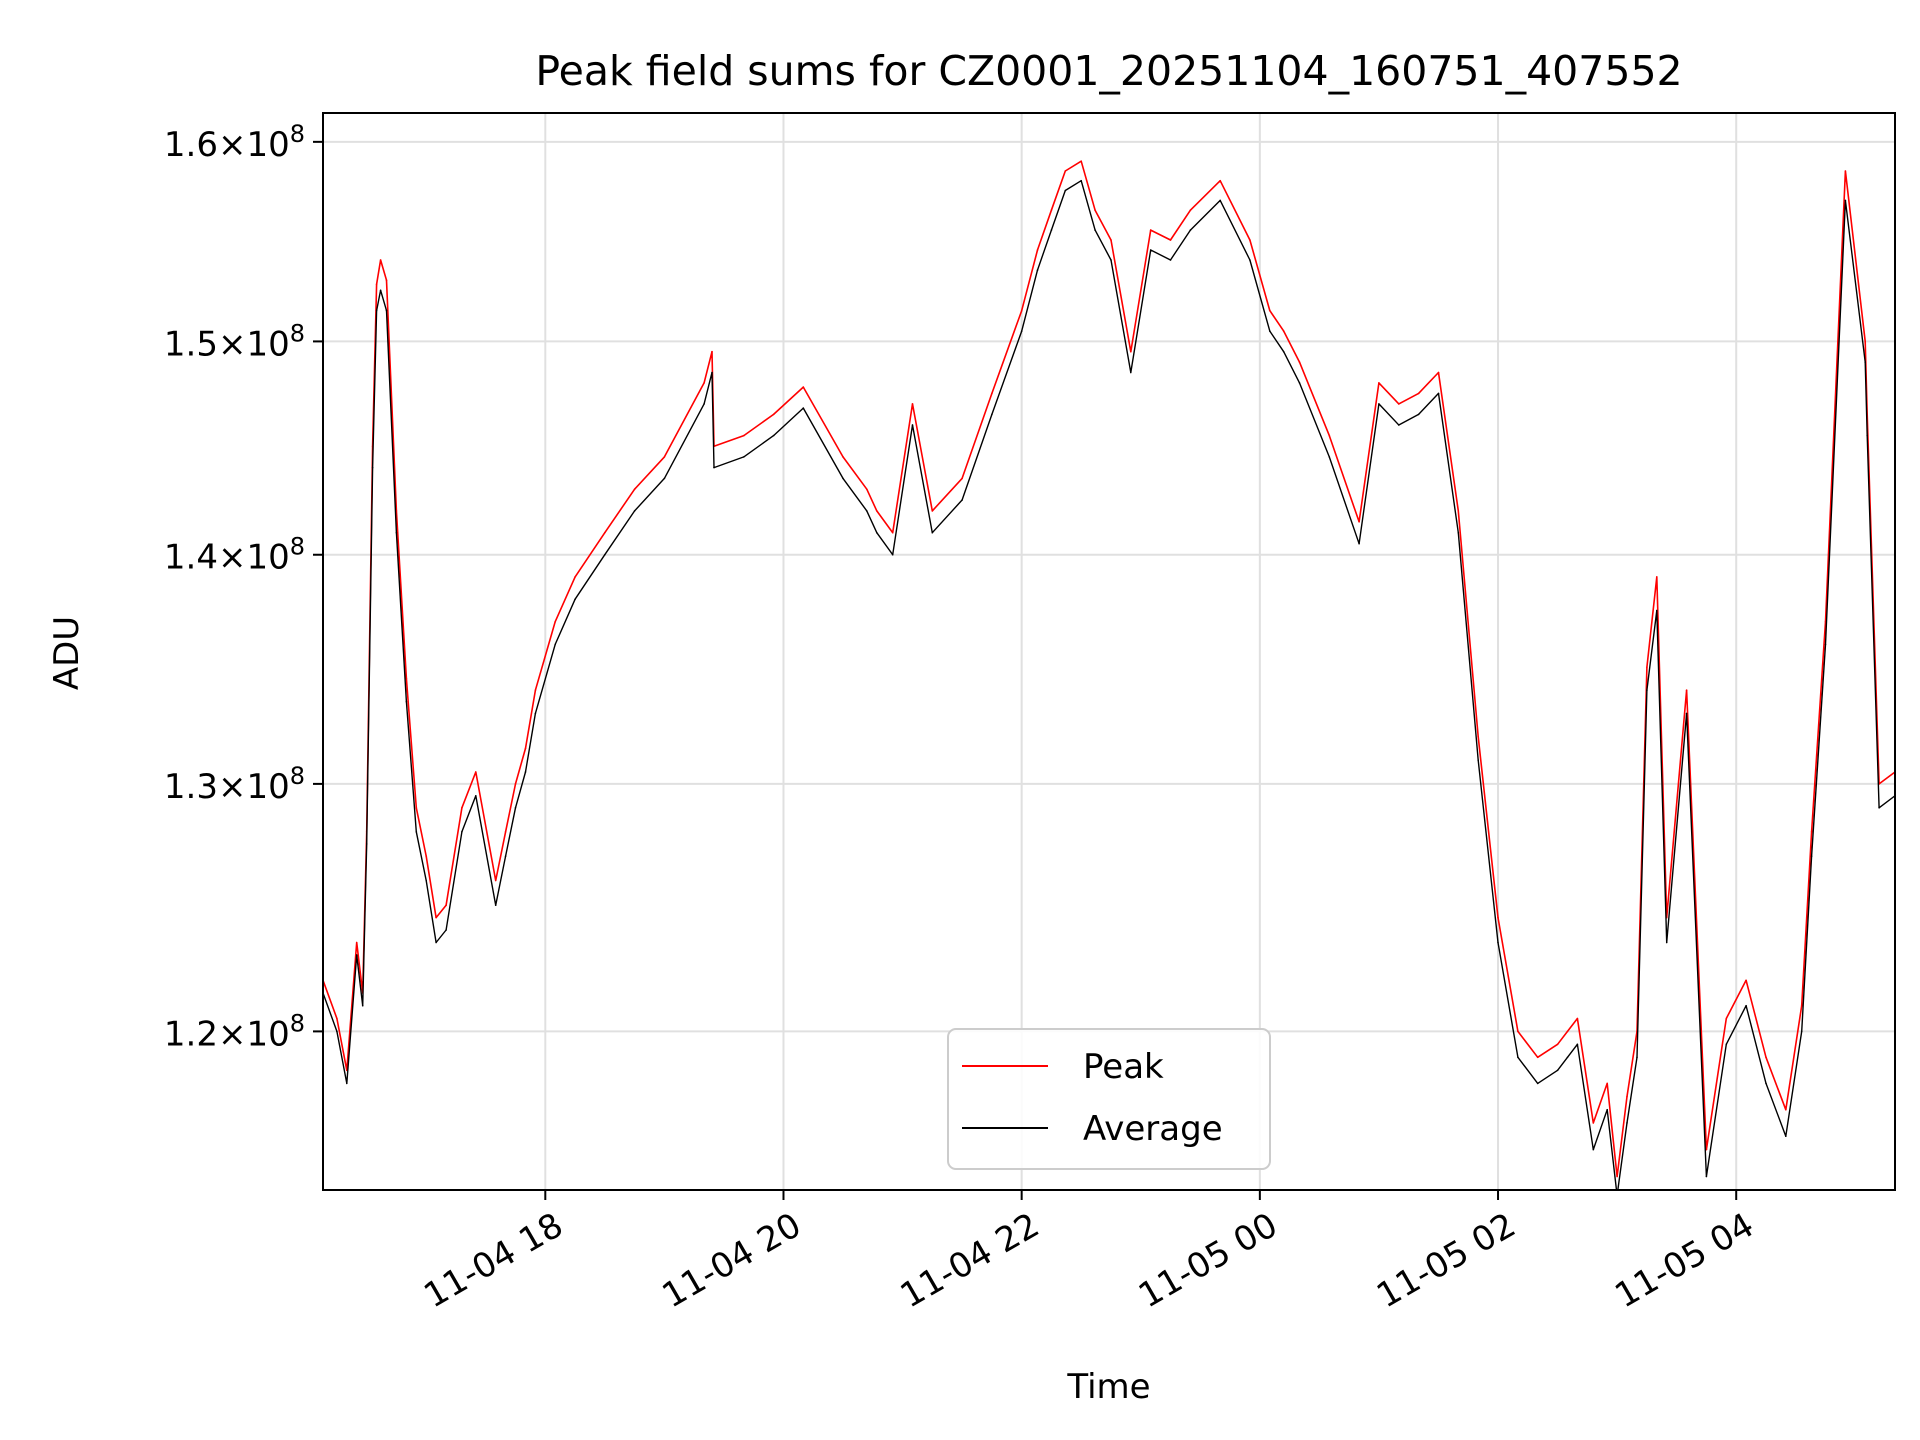  What do you see at coordinates (234, 341) in the screenshot?
I see `y-tick-label: 1.5×108` at bounding box center [234, 341].